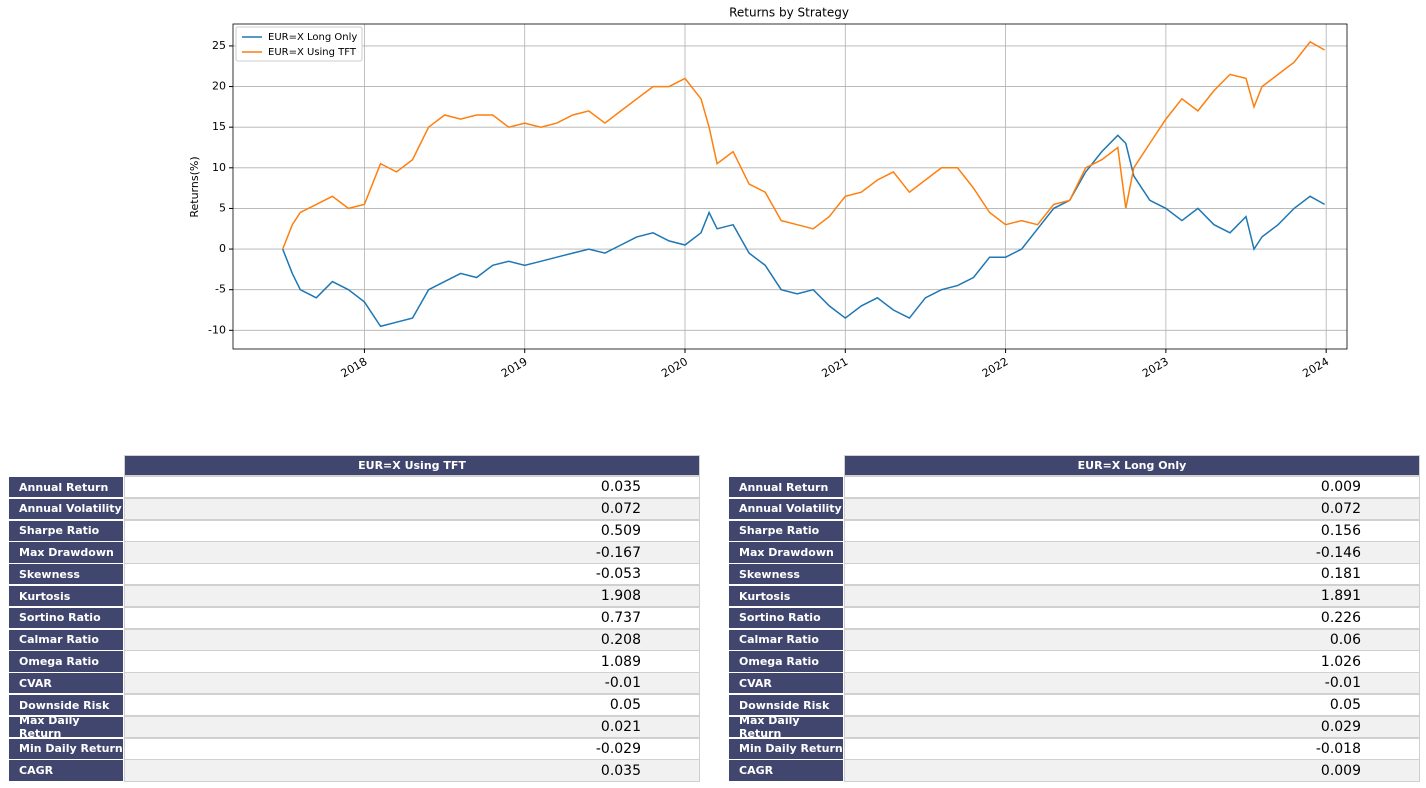 This screenshot has width=1426, height=788. I want to click on chart-title: Returns by Strategy, so click(789, 13).